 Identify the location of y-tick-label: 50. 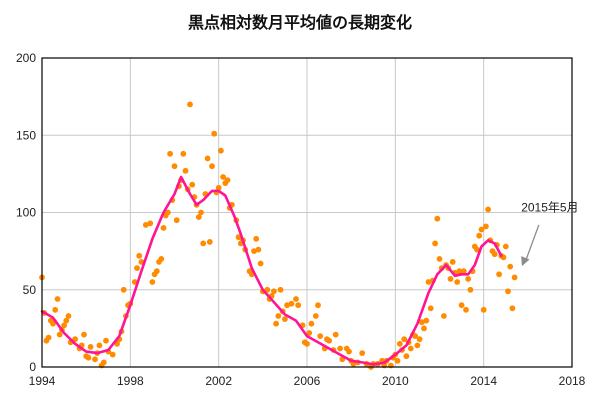
(30, 290).